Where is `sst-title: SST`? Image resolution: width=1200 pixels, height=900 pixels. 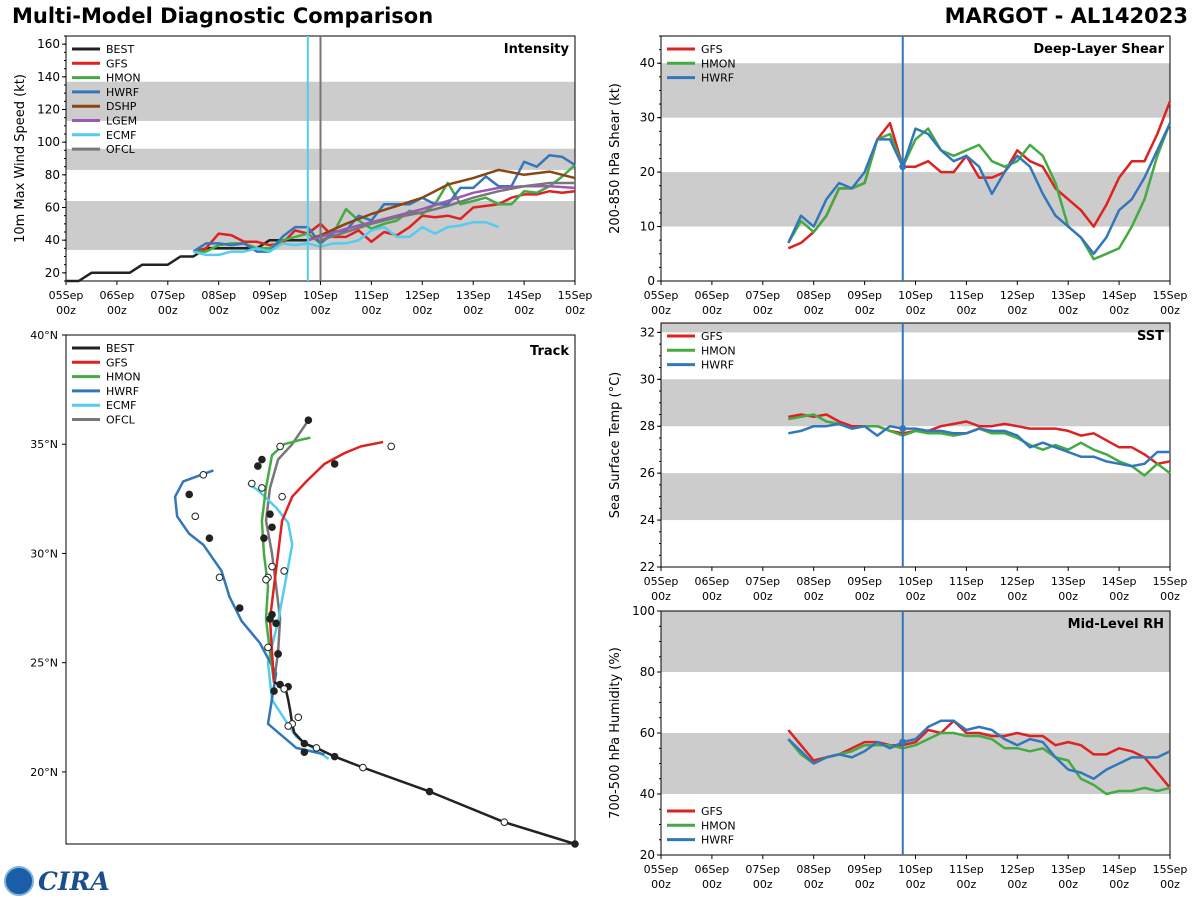 sst-title: SST is located at coordinates (1150, 336).